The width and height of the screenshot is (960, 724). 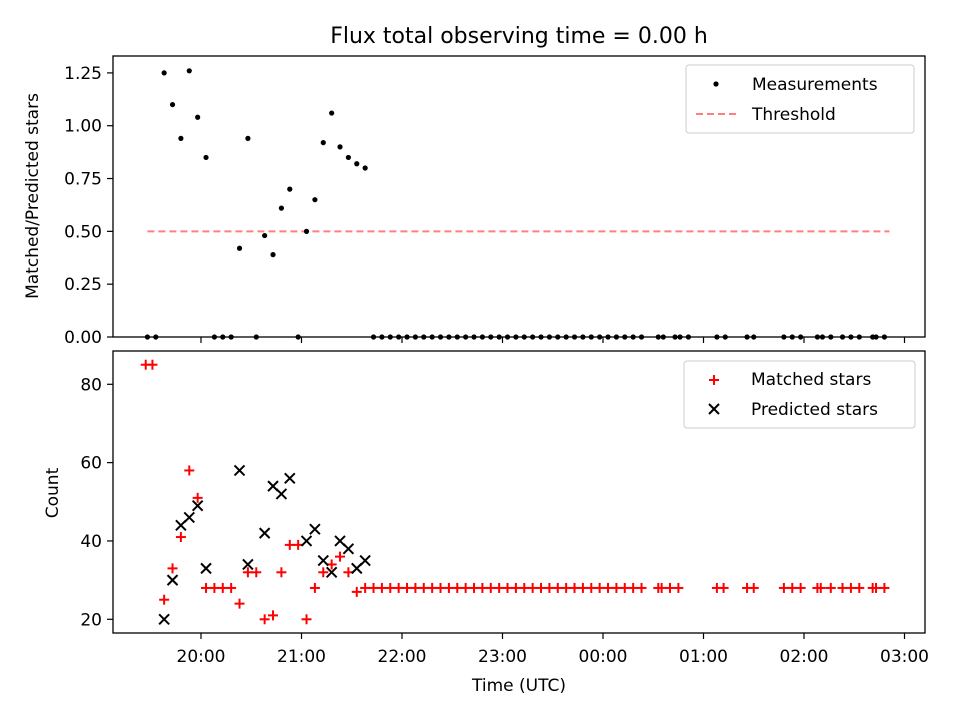 What do you see at coordinates (88, 206) in the screenshot?
I see `top-y-ticks: 0.00 0.25 0.50 0.75 1.00 1.25` at bounding box center [88, 206].